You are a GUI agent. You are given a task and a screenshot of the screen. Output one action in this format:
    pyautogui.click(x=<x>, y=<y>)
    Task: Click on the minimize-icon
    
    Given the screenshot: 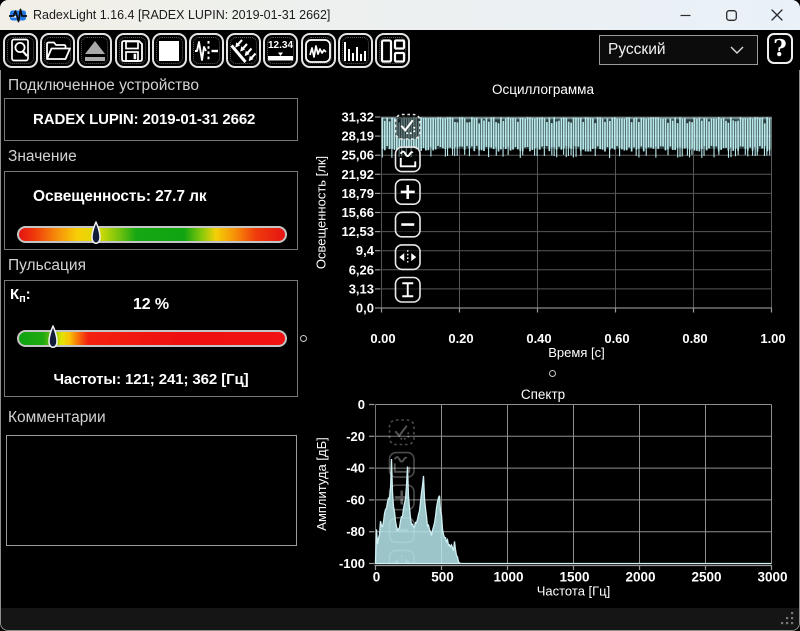 What is the action you would take?
    pyautogui.click(x=685, y=15)
    